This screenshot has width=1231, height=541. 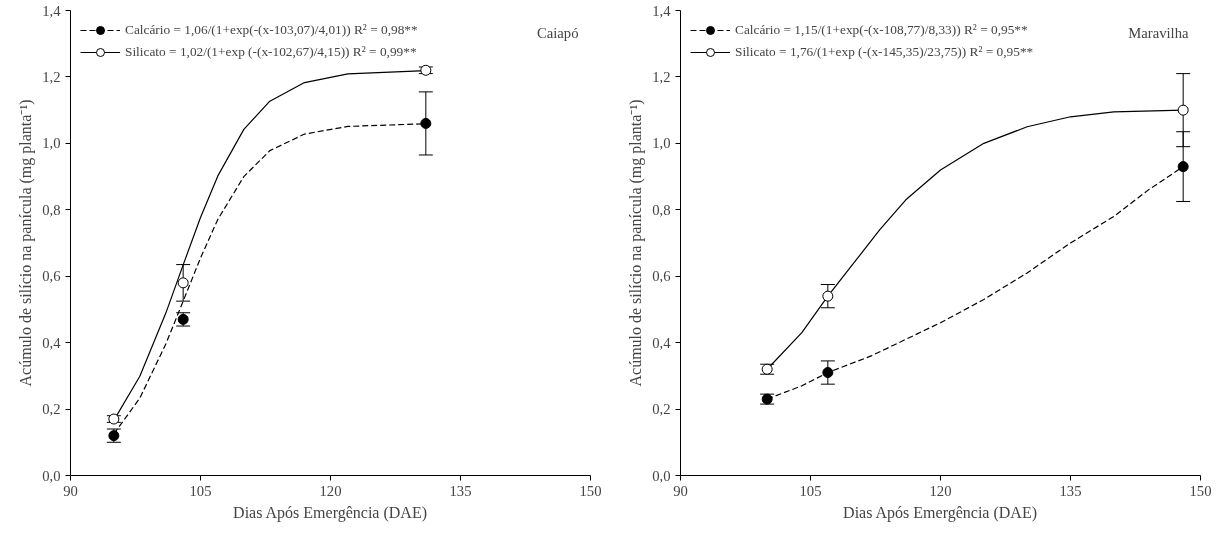 I want to click on legend-label: Calcário = 1,06/(1+exp(-(x-103,07)/4,01)) R² = 0,98**, so click(x=271, y=30).